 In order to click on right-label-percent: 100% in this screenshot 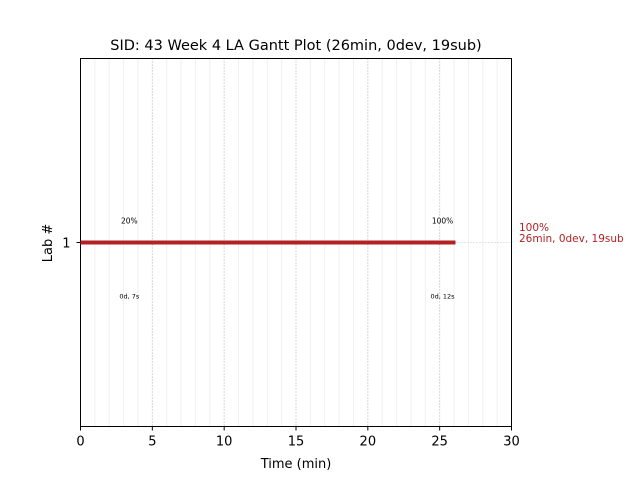, I will do `click(534, 228)`.